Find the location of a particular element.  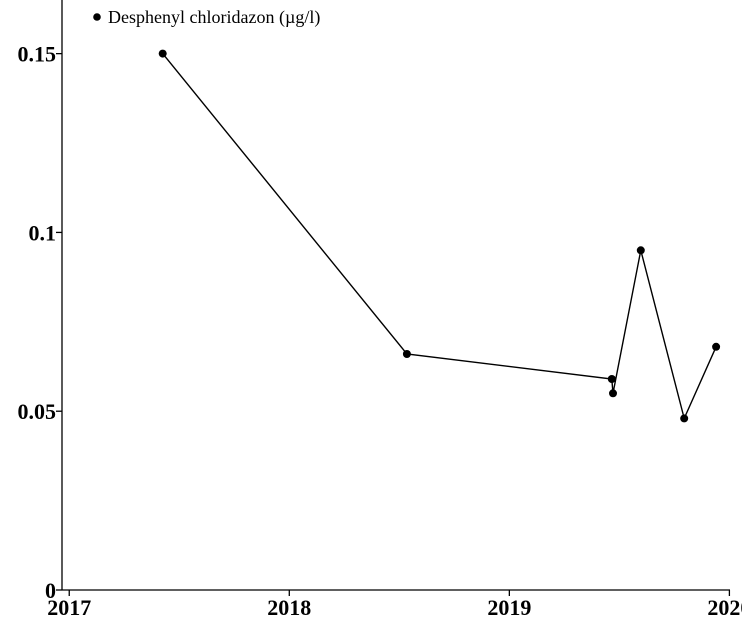

y-tick-label: 0.05 is located at coordinates (37, 411).